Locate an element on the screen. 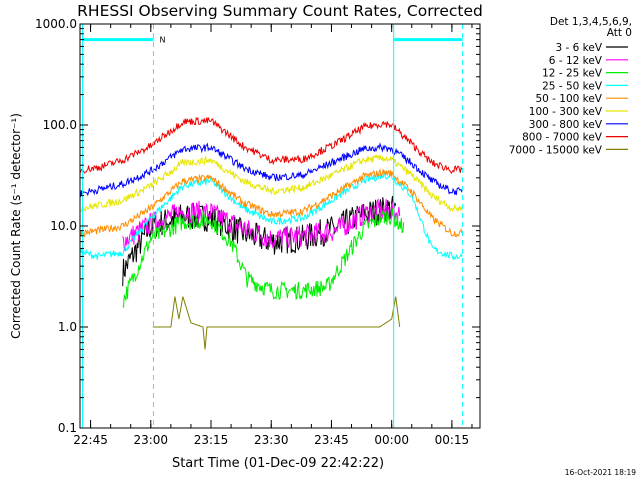  legend-label: 300 - 800 keV is located at coordinates (566, 125).